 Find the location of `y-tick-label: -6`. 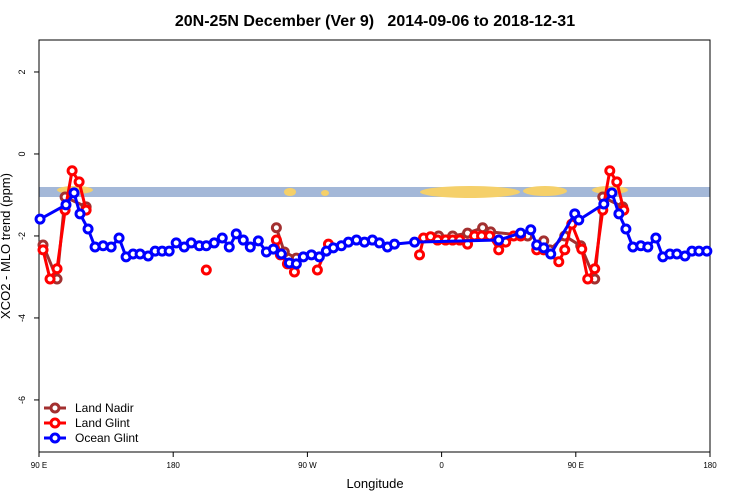

y-tick-label: -6 is located at coordinates (22, 400).